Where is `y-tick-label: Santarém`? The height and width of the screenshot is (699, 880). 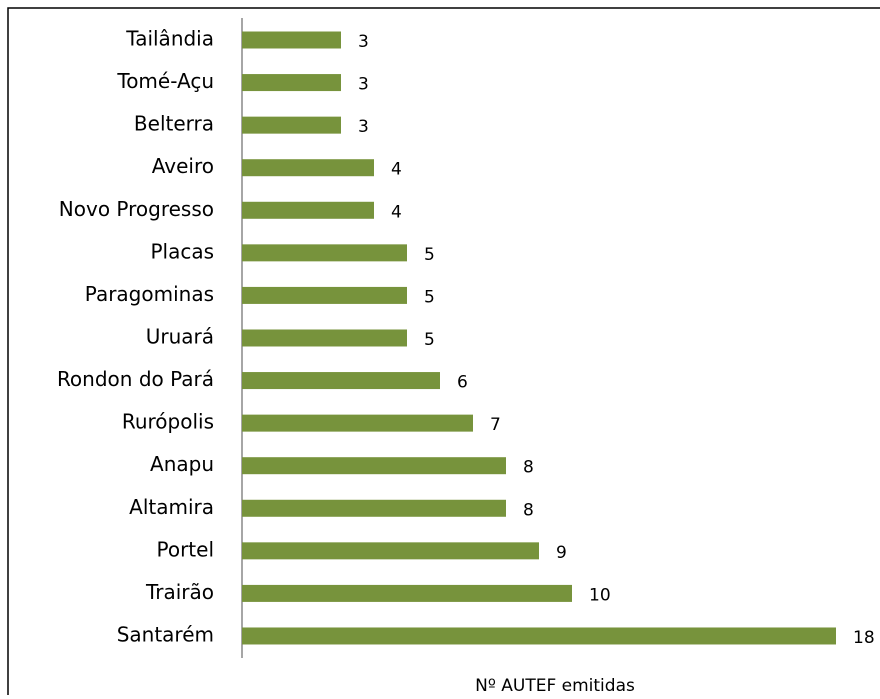
y-tick-label: Santarém is located at coordinates (165, 634).